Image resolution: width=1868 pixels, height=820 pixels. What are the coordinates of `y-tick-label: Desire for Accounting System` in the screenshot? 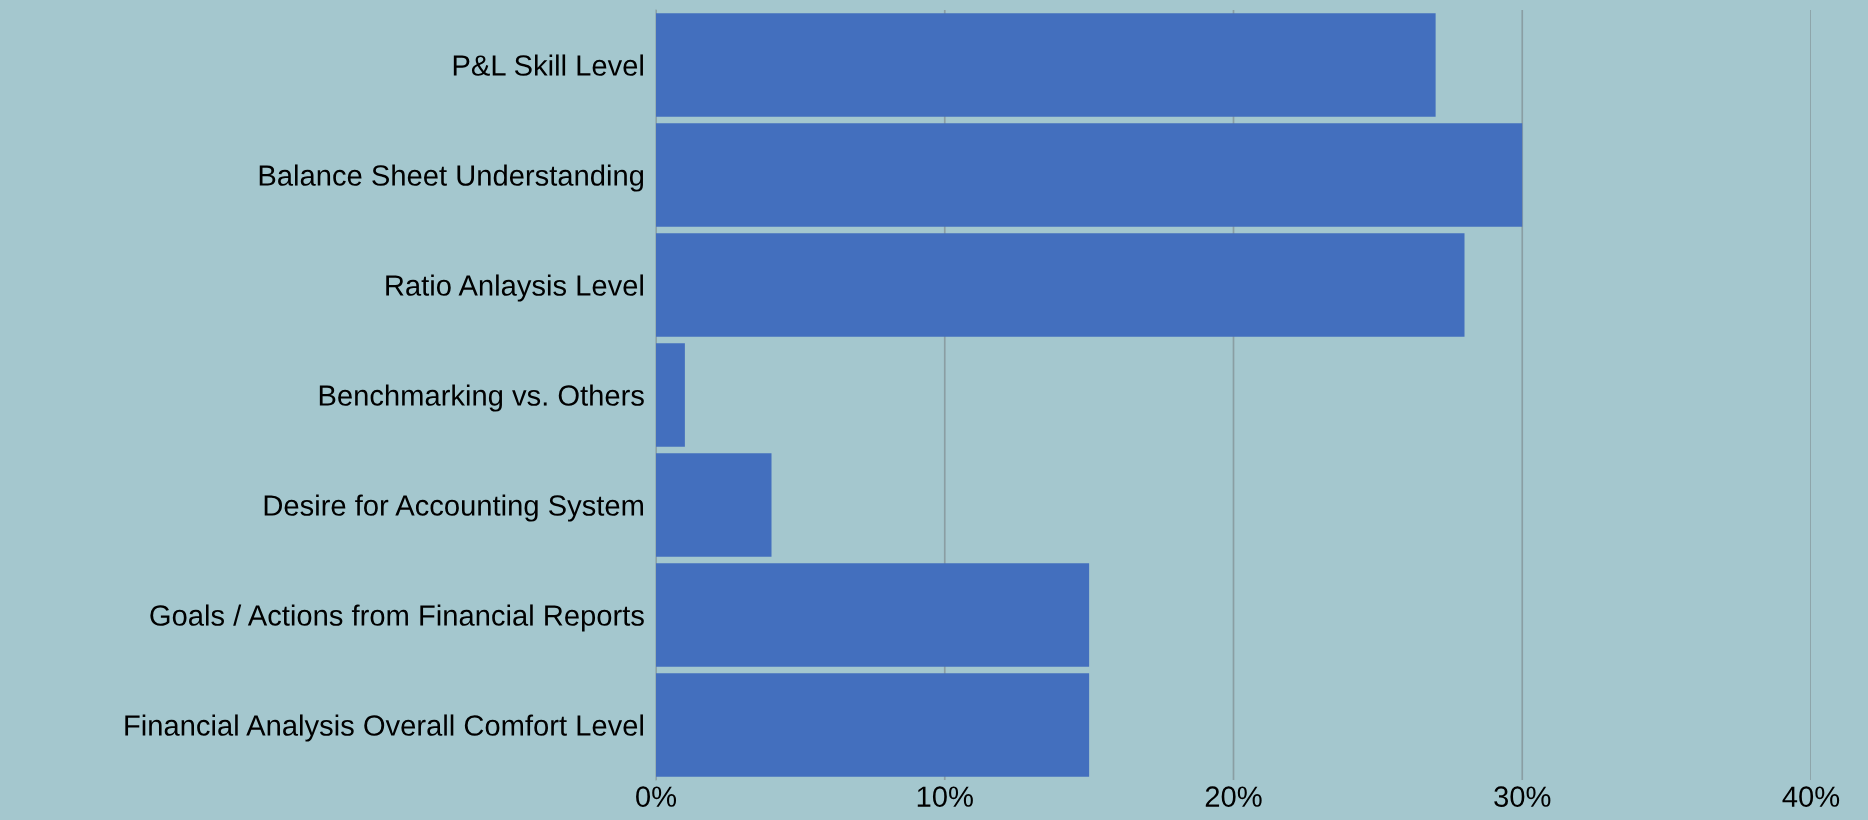 It's located at (453, 508).